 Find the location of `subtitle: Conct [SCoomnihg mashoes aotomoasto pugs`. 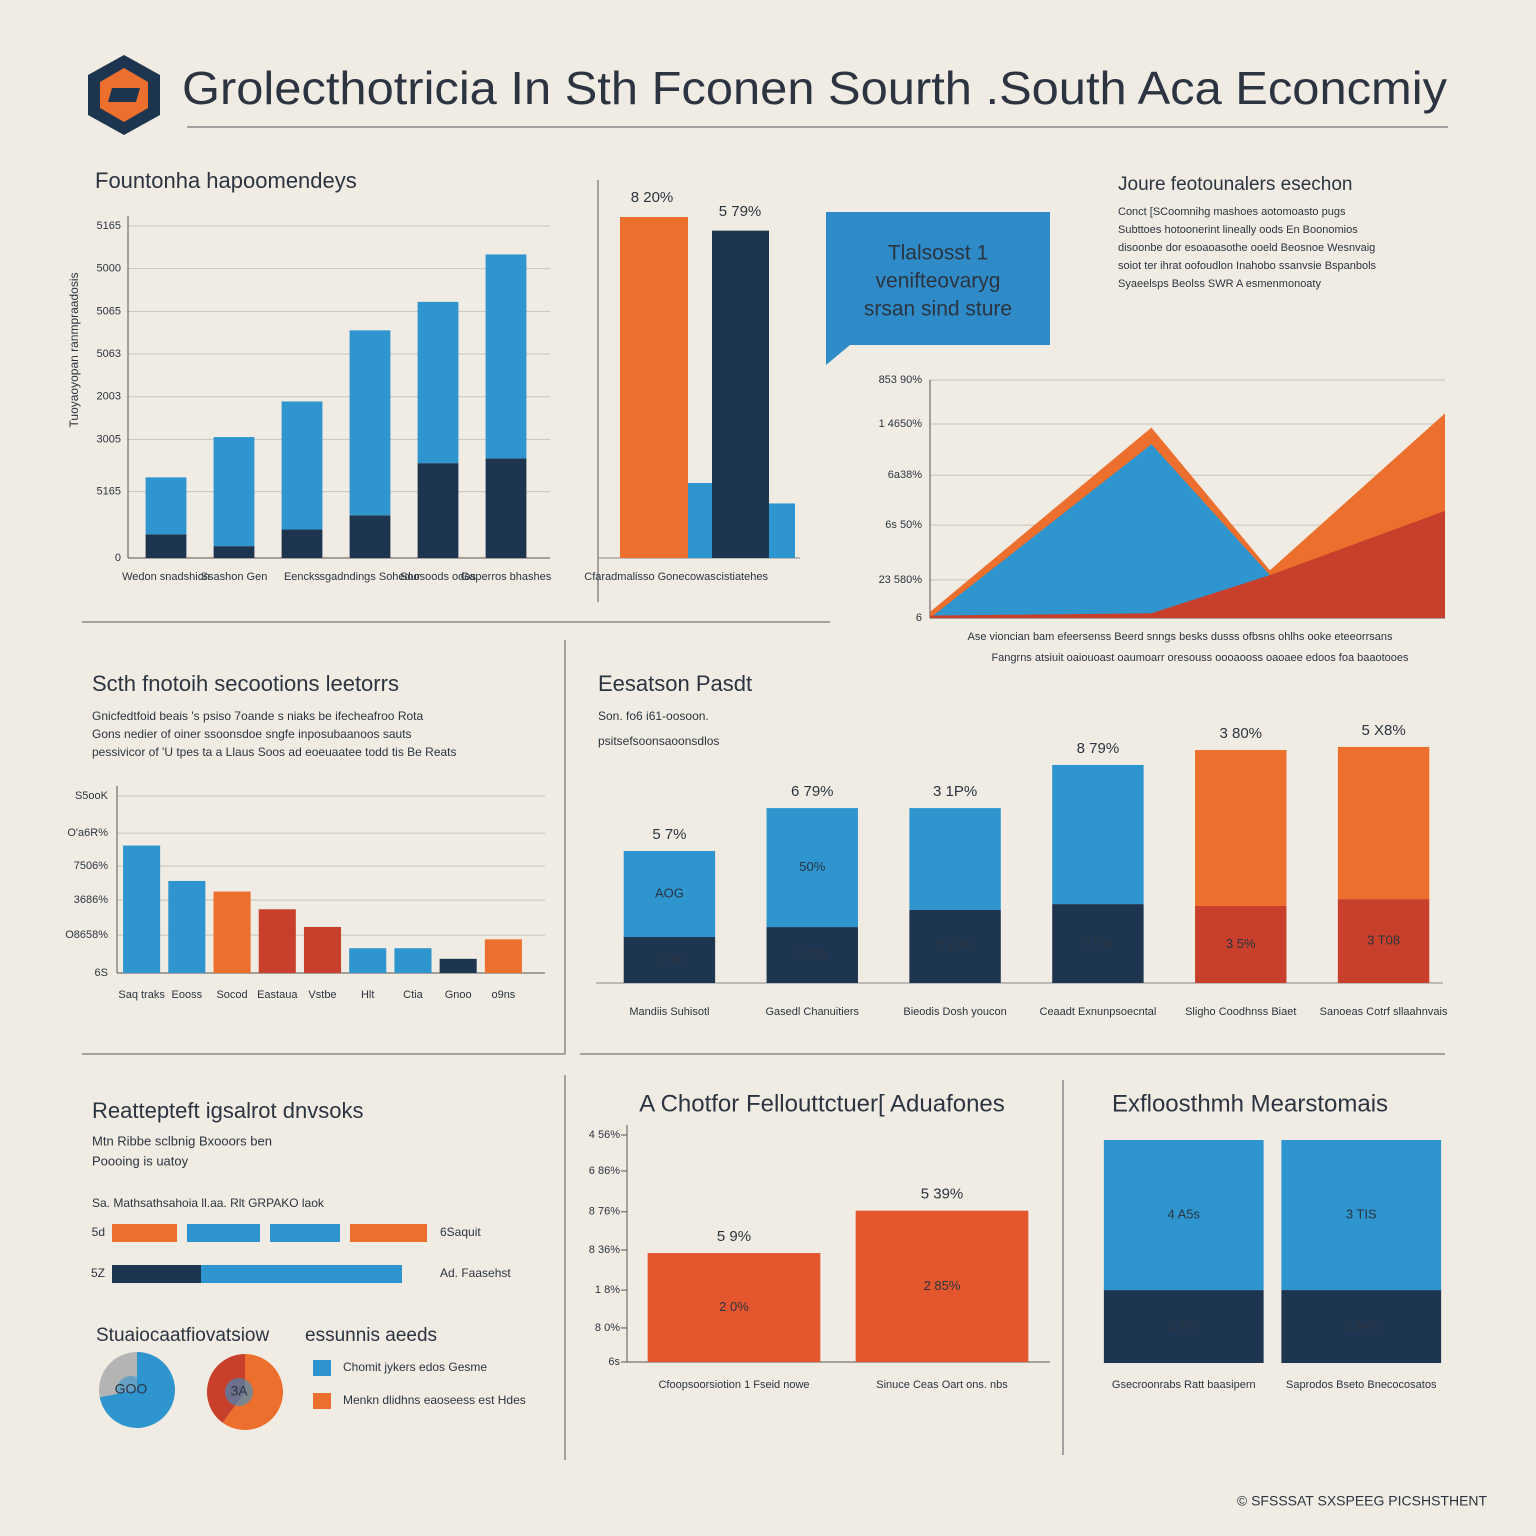

subtitle: Conct [SCoomnihg mashoes aotomoasto pugs is located at coordinates (1232, 212).